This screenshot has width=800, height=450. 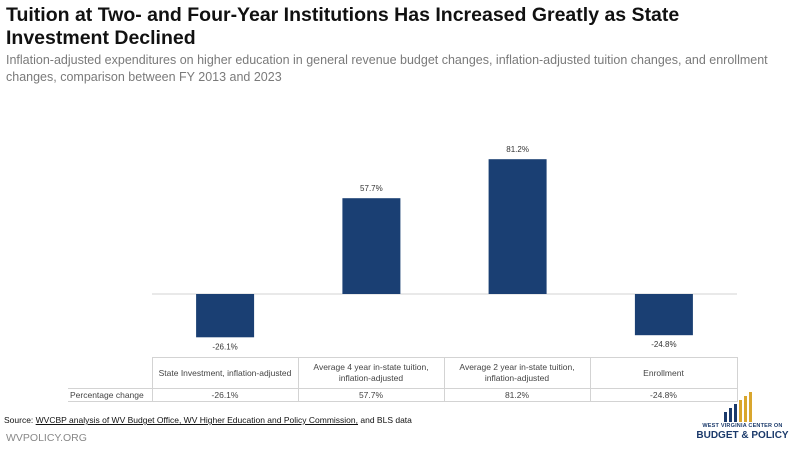 What do you see at coordinates (110, 373) in the screenshot?
I see `data-table-corner` at bounding box center [110, 373].